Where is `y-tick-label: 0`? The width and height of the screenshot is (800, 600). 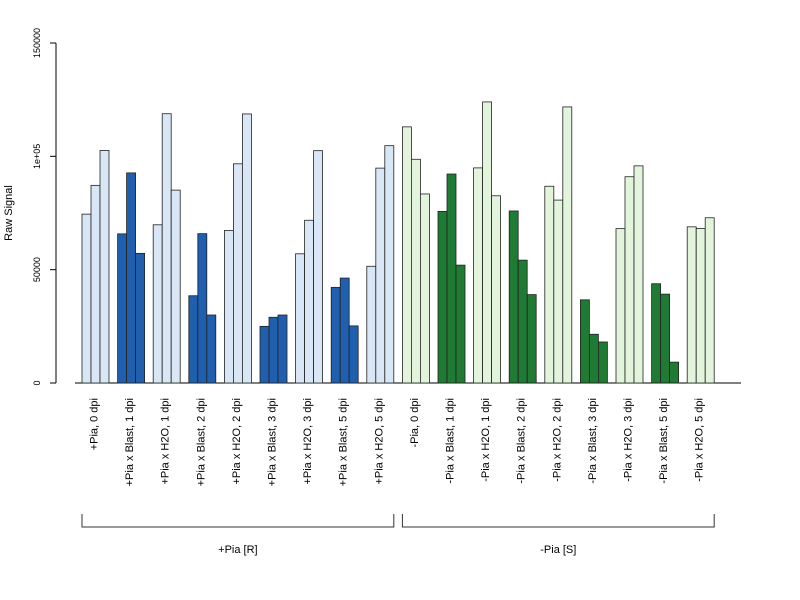
y-tick-label: 0 is located at coordinates (37, 382).